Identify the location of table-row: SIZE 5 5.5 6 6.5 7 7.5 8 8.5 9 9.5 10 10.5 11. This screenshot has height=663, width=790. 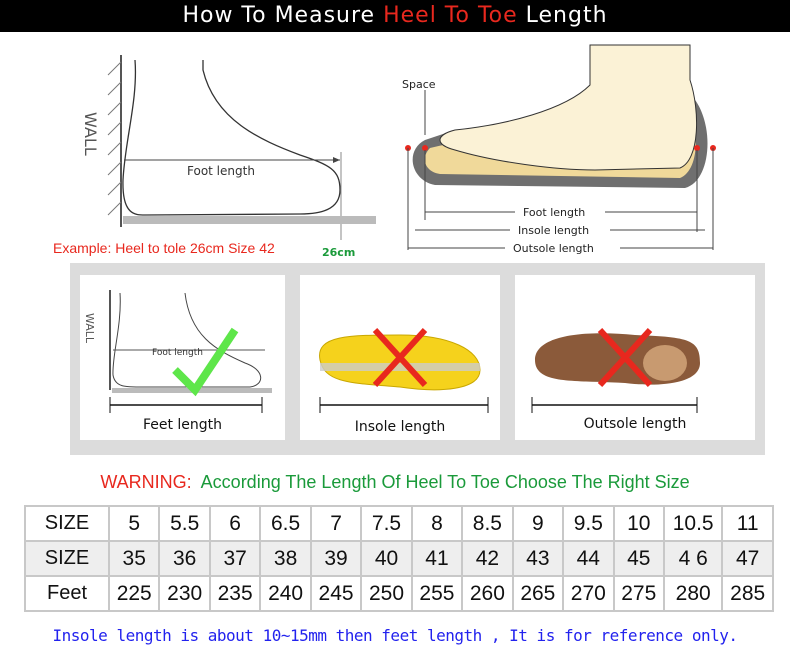
(399, 523).